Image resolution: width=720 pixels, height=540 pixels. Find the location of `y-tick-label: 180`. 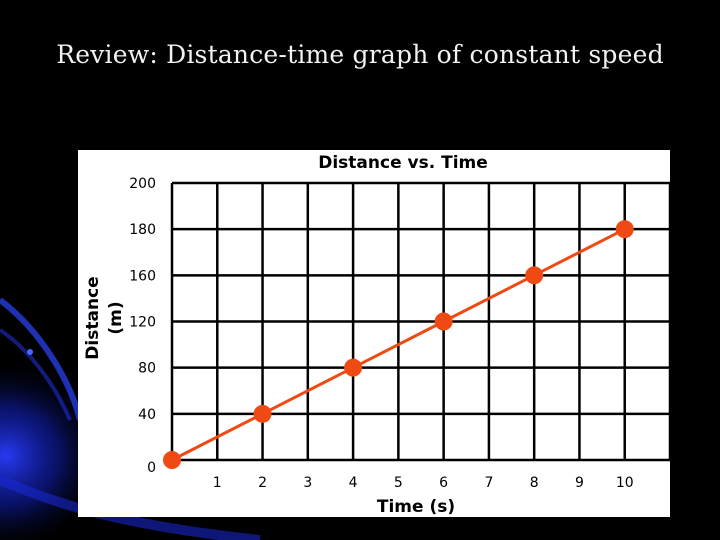

y-tick-label: 180 is located at coordinates (142, 230).